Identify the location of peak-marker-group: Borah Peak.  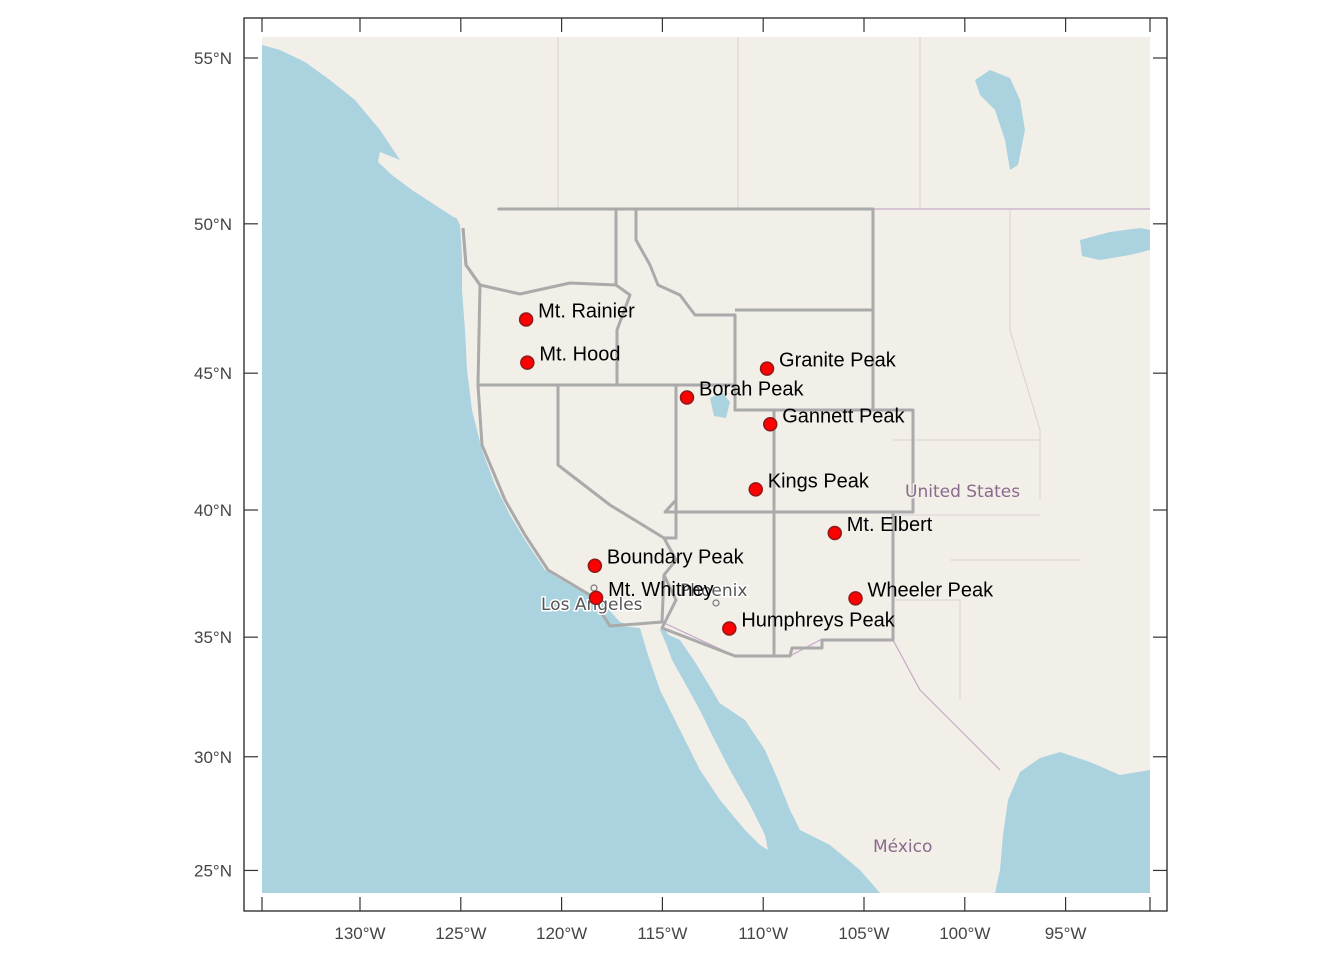
(742, 392).